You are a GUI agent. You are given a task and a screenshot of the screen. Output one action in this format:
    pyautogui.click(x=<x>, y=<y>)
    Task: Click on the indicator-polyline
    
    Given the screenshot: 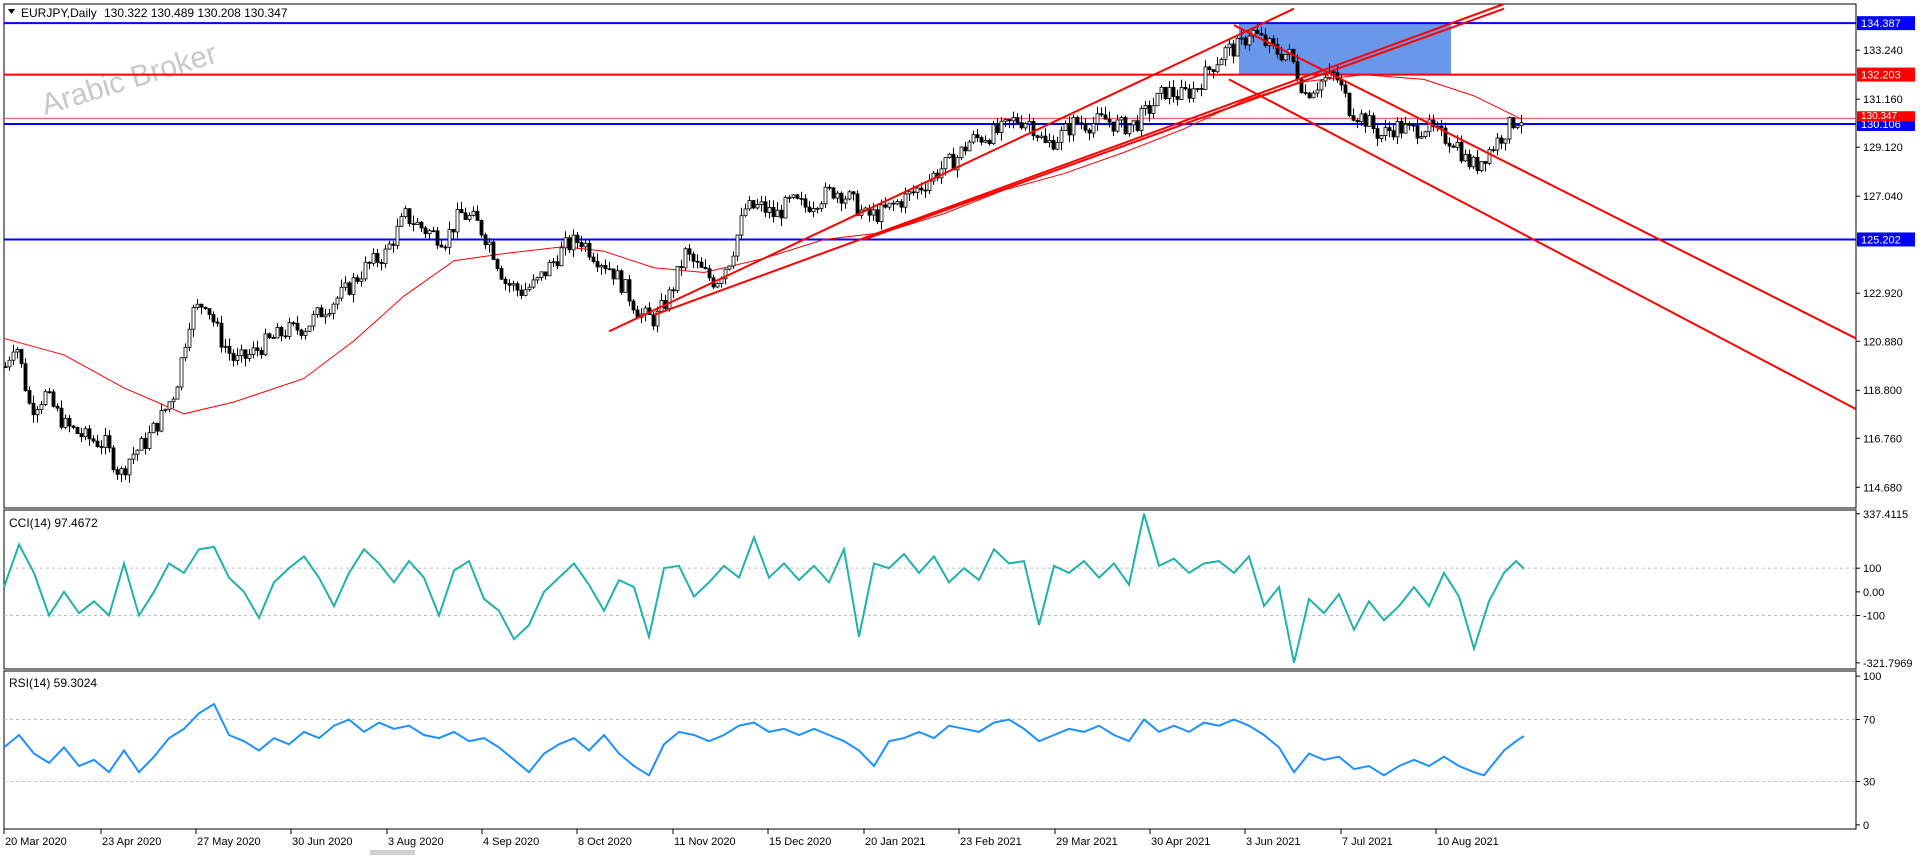 What is the action you would take?
    pyautogui.click(x=764, y=588)
    